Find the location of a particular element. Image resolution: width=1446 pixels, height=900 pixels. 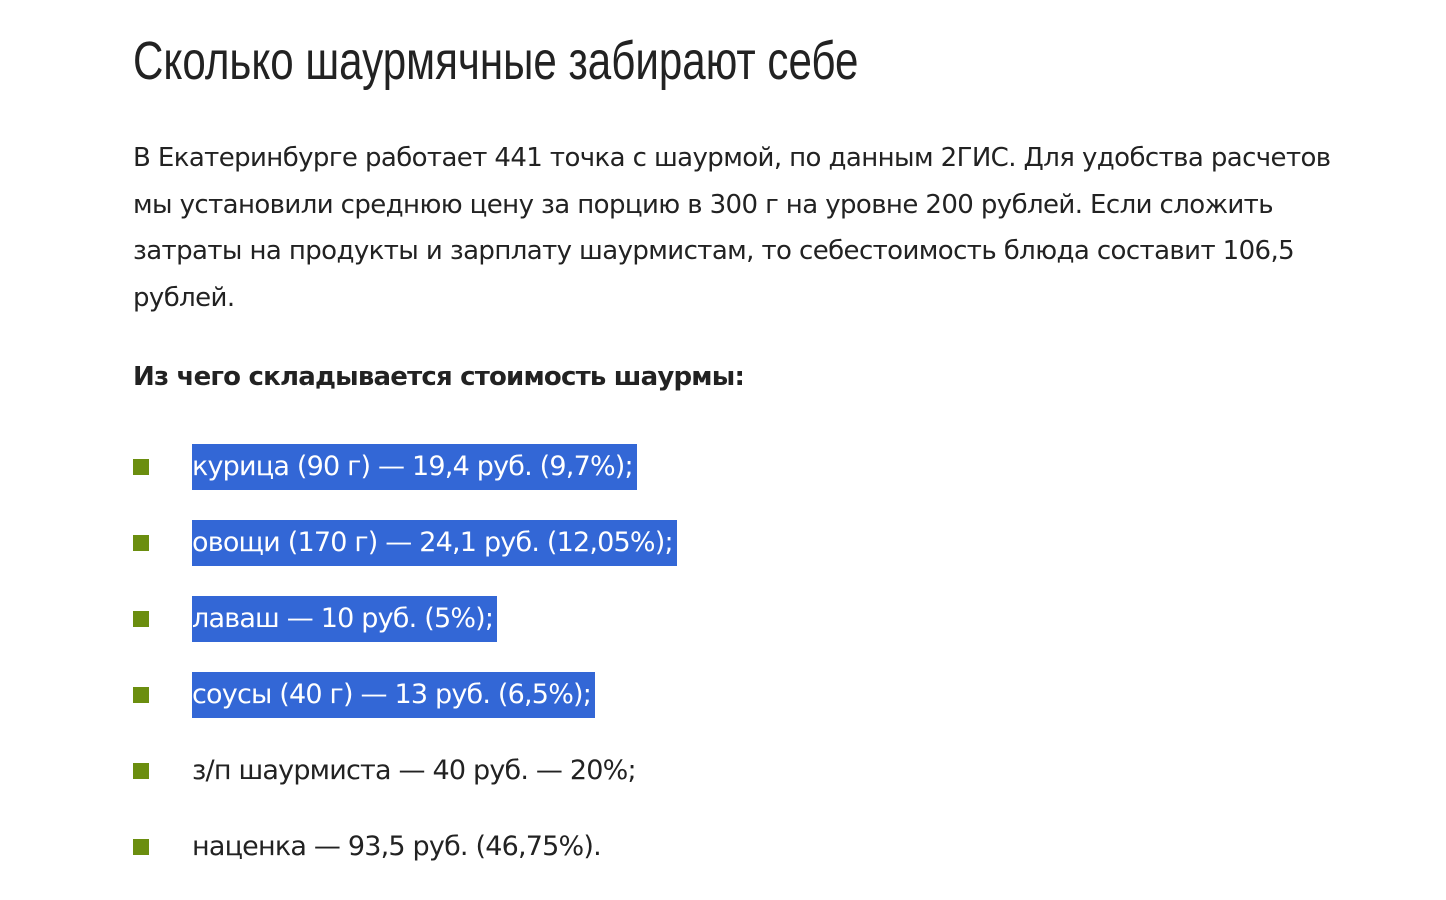

list-item-text: лаваш — 10 руб. (5%); is located at coordinates (345, 619).